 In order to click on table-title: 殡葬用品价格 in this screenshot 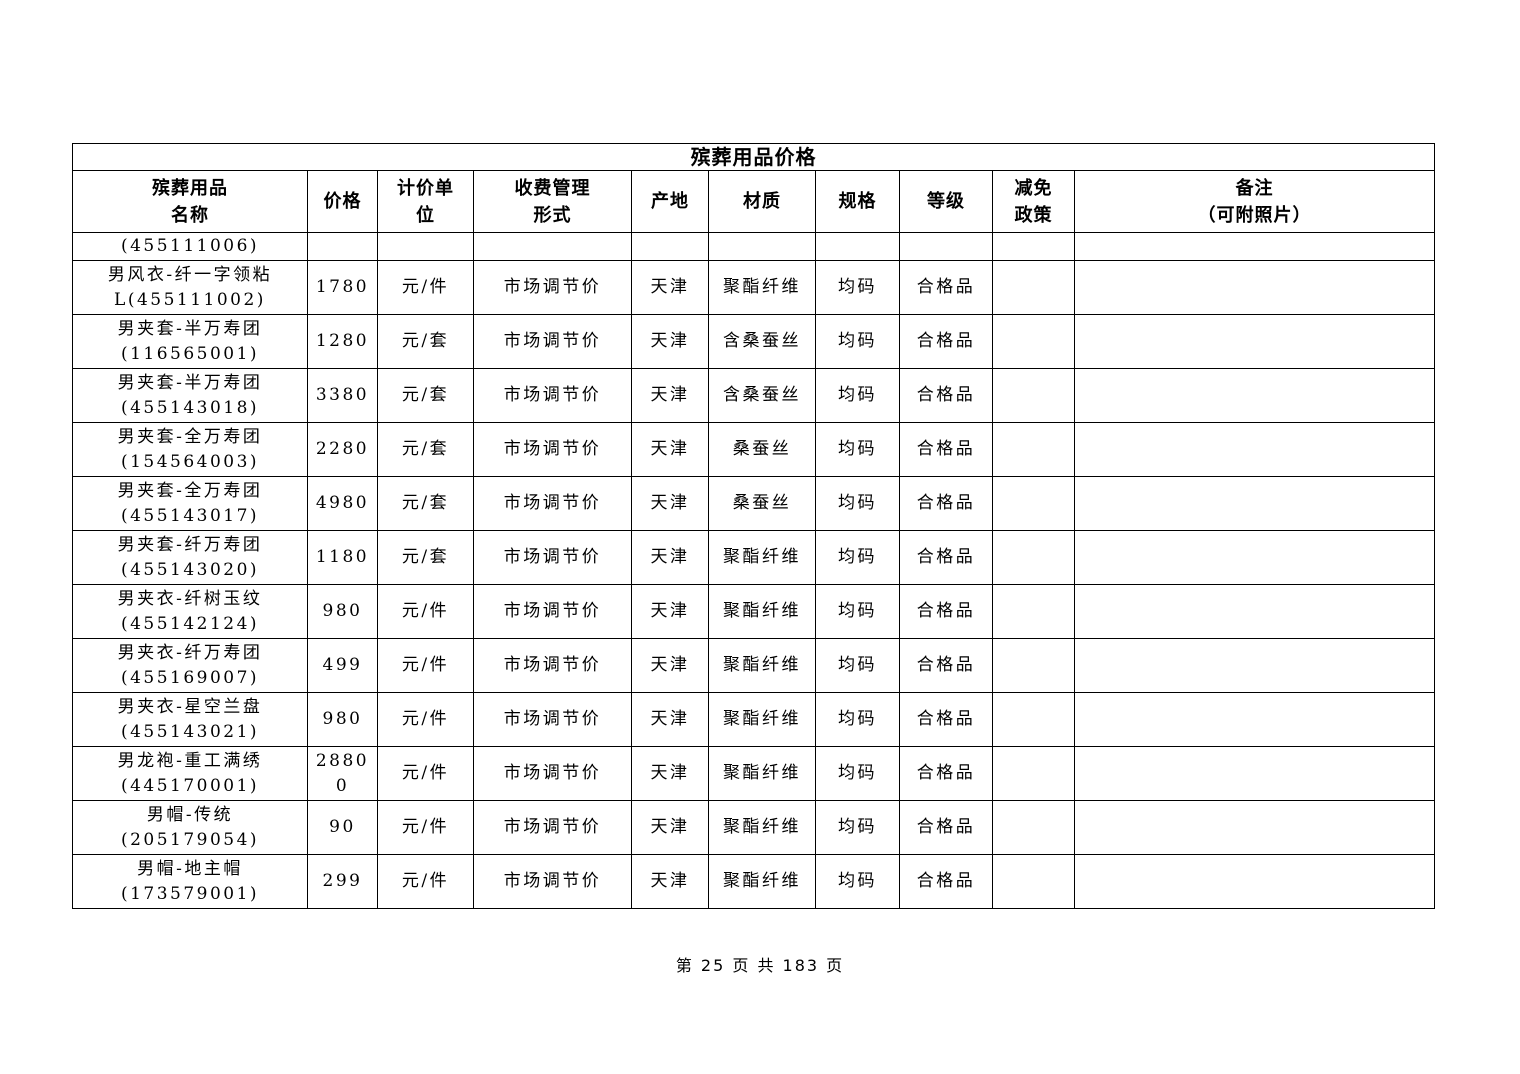, I will do `click(753, 157)`.